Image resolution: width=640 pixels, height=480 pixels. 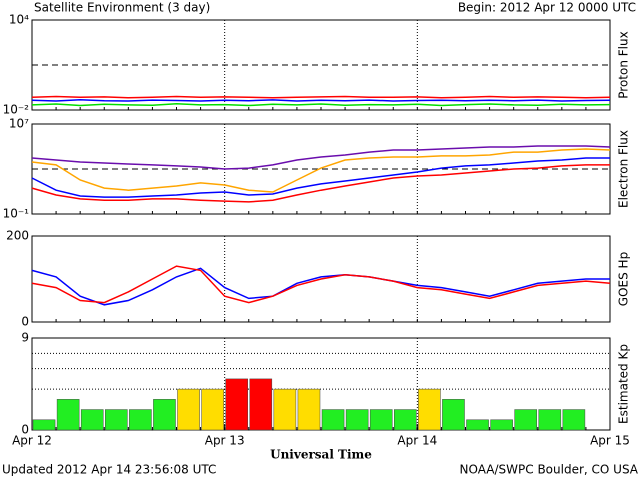 What do you see at coordinates (321, 455) in the screenshot?
I see `x-axis-label: Universal Time` at bounding box center [321, 455].